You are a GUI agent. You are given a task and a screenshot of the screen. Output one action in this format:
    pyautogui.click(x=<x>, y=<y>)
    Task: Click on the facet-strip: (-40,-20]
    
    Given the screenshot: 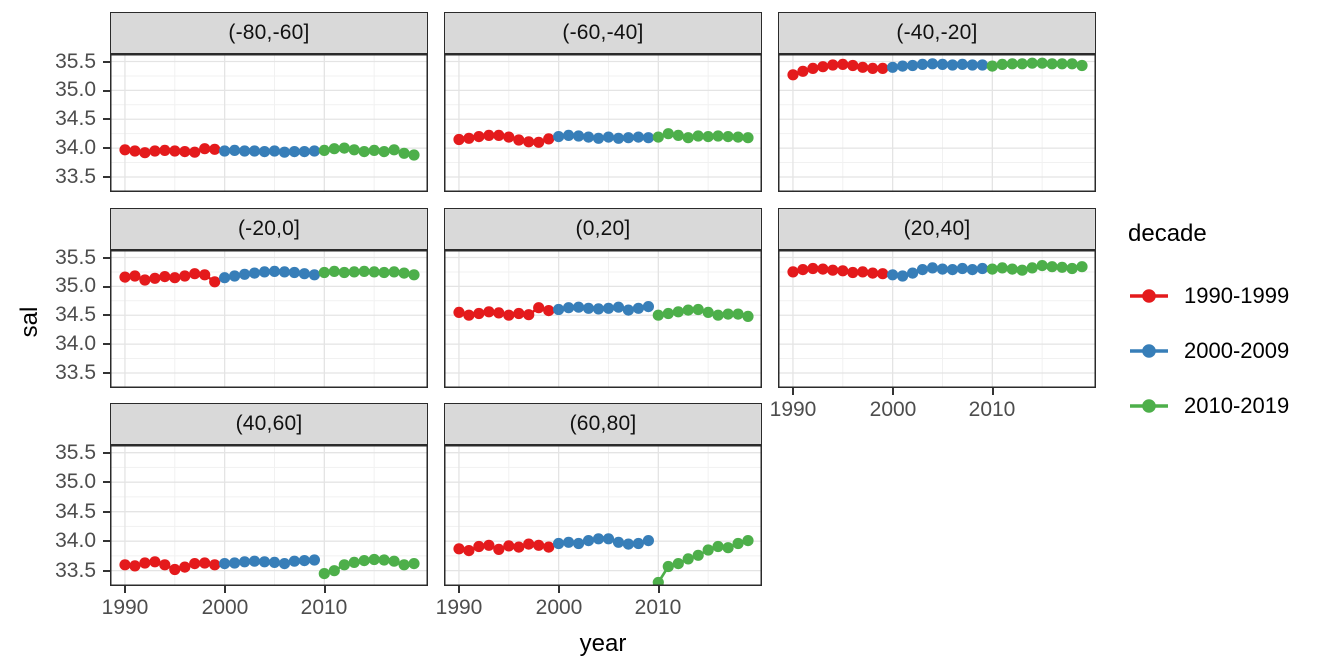 What is the action you would take?
    pyautogui.click(x=937, y=33)
    